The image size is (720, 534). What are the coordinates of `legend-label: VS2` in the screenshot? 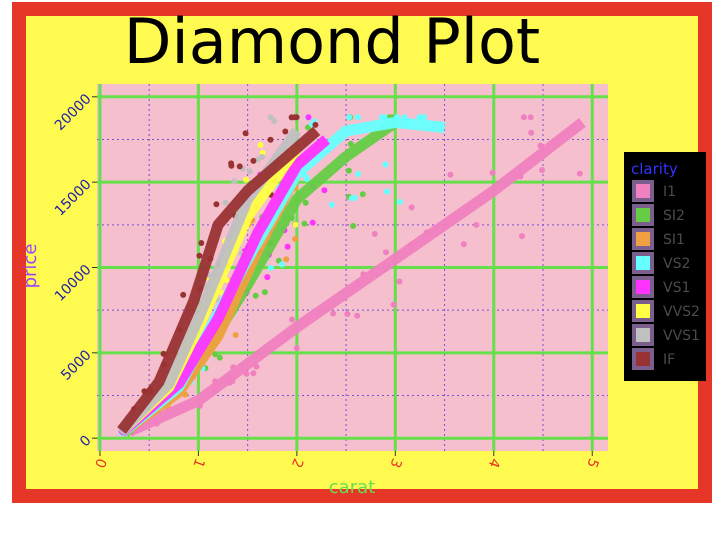 It's located at (676, 264).